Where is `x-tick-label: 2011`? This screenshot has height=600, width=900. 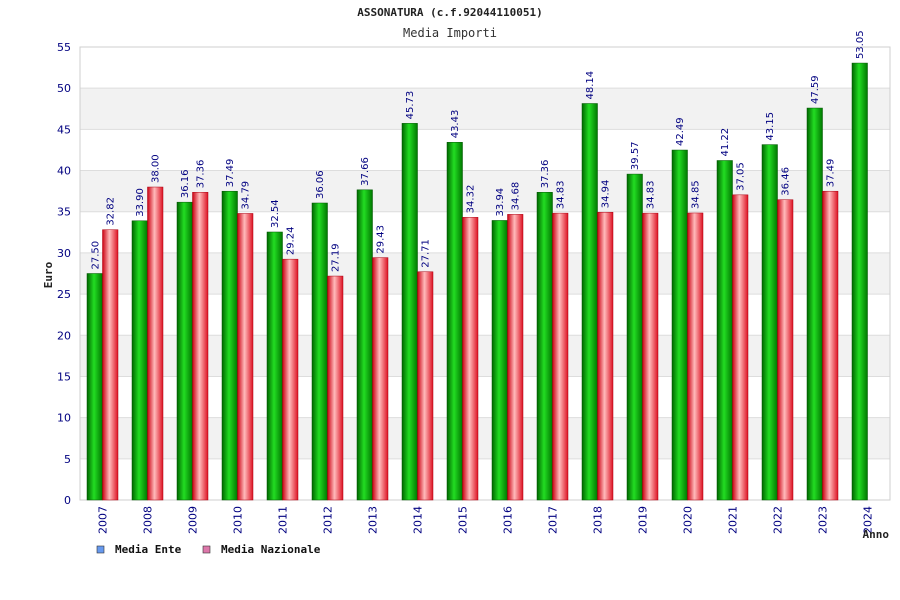
x-tick-label: 2011 is located at coordinates (283, 520).